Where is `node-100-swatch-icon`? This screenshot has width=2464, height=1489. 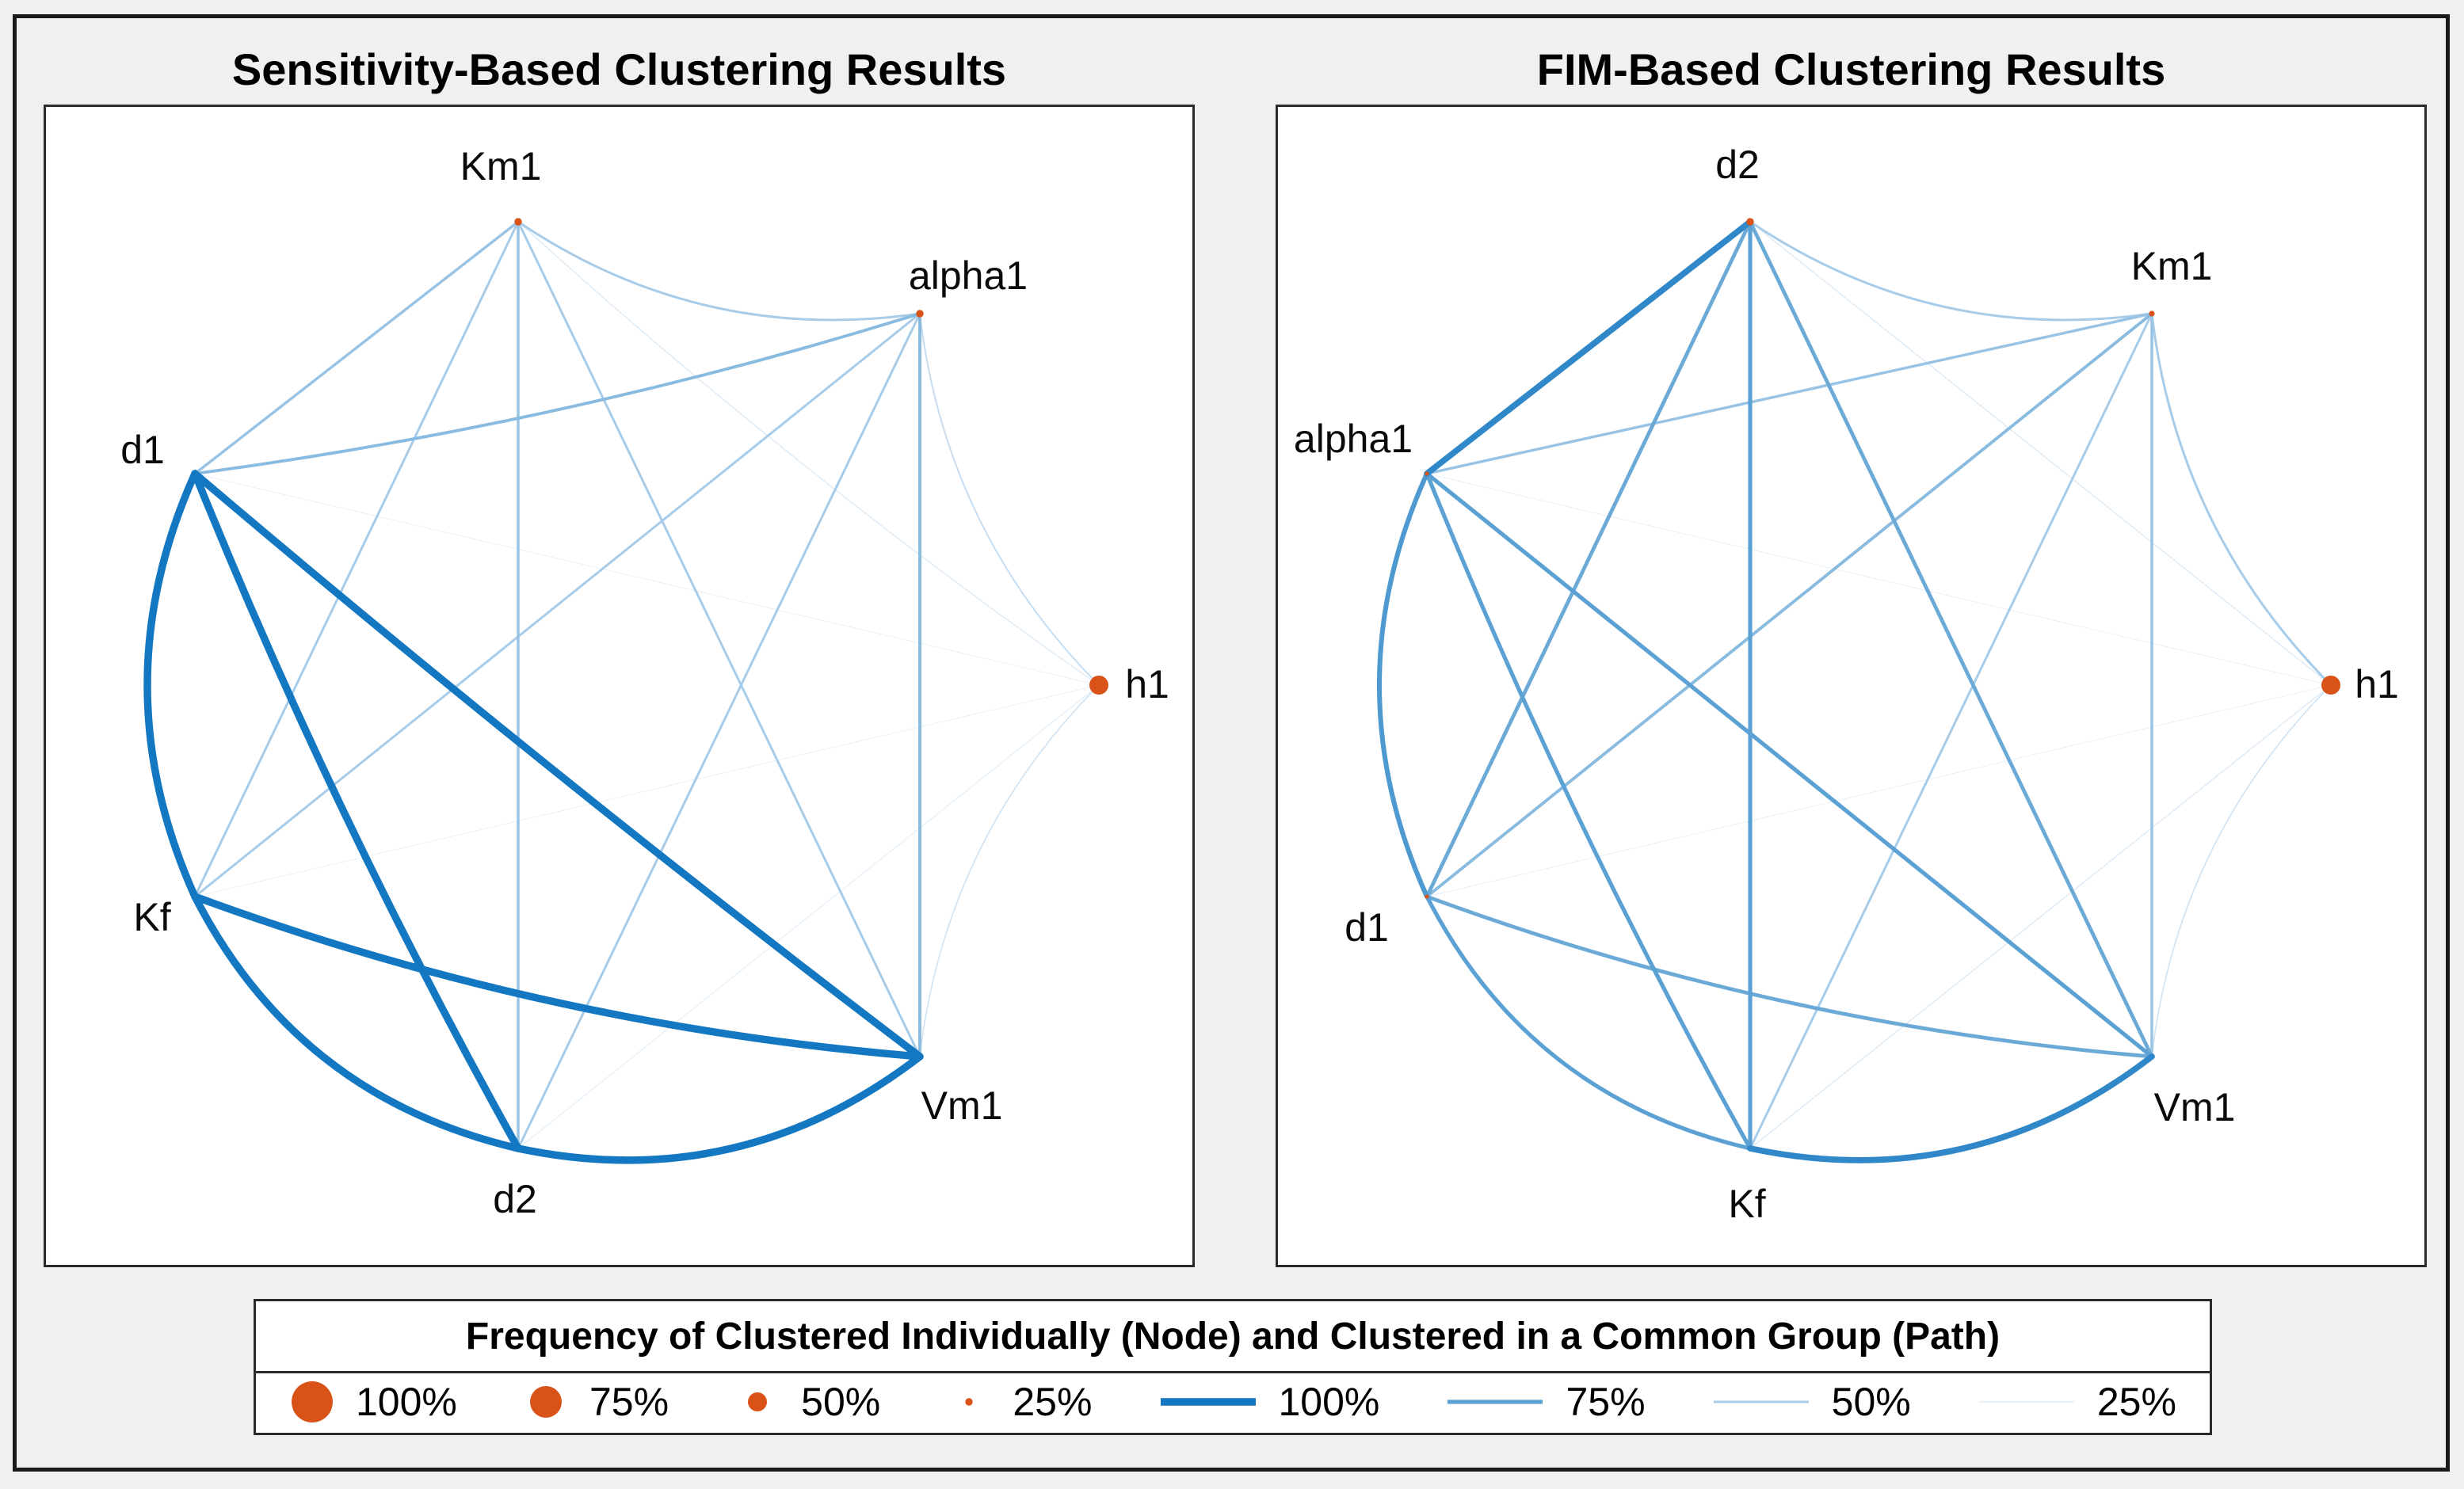 node-100-swatch-icon is located at coordinates (312, 1402).